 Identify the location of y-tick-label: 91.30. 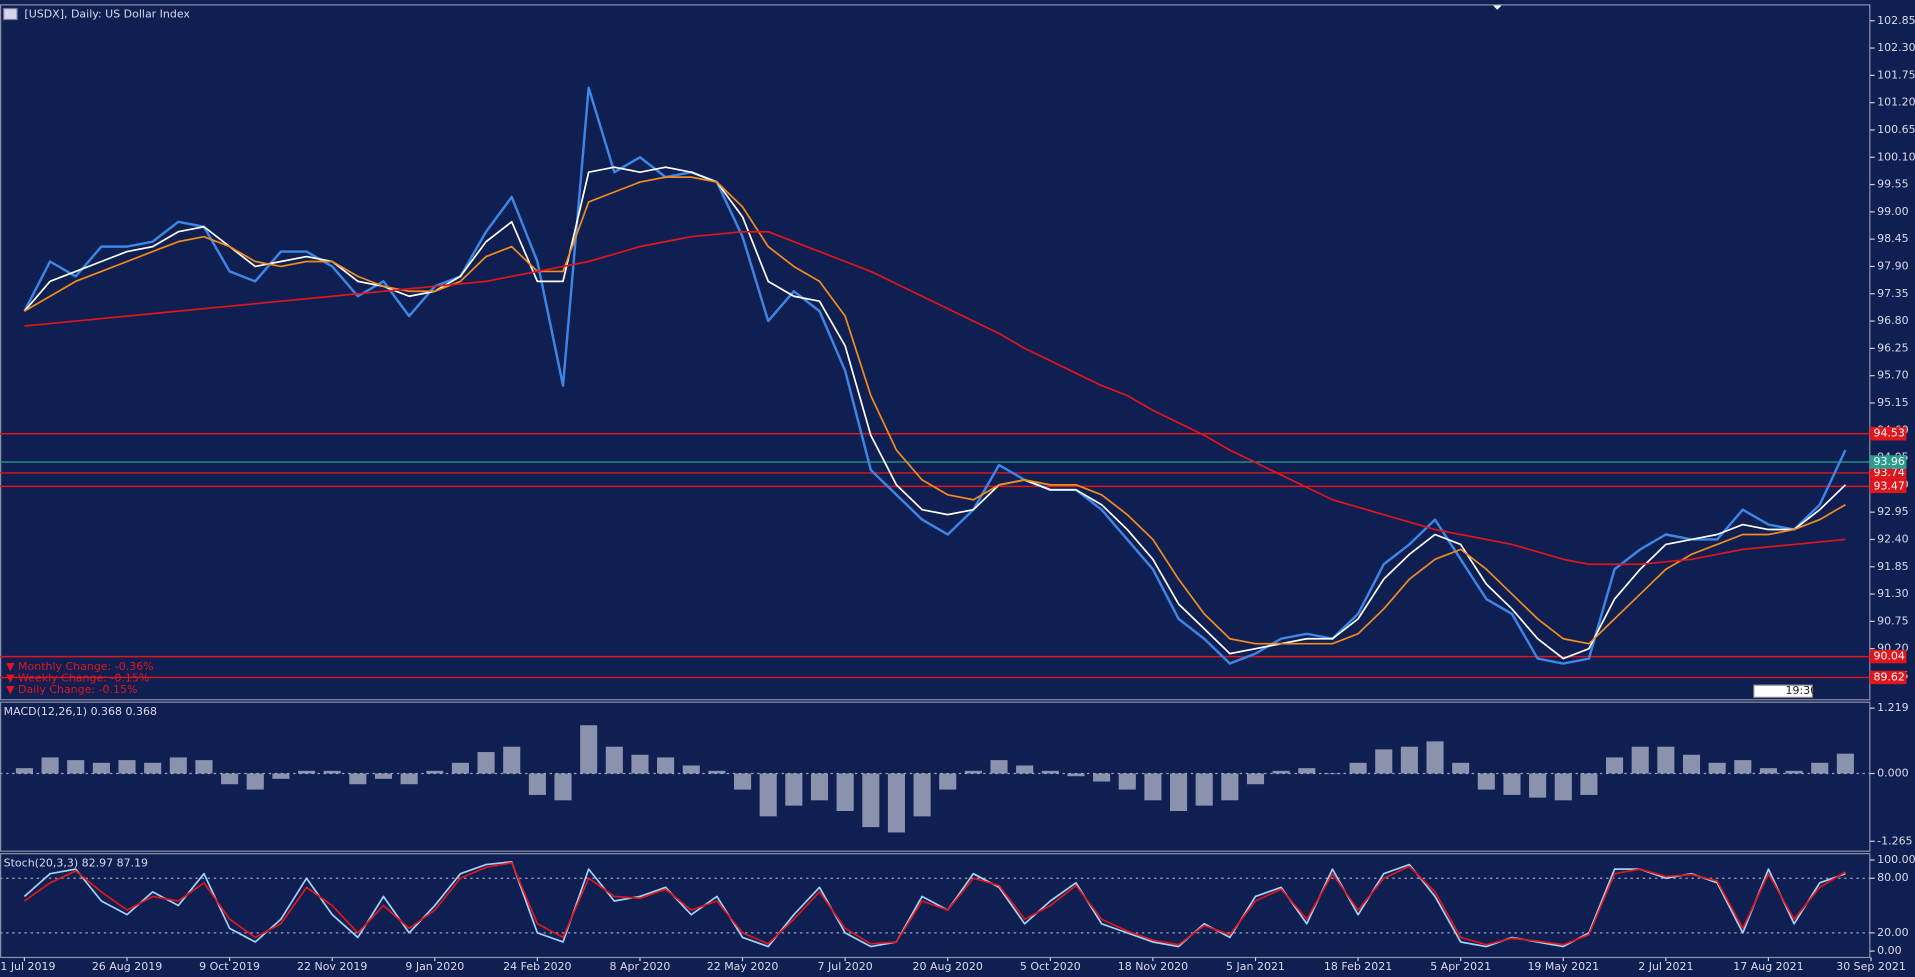
(1892, 593).